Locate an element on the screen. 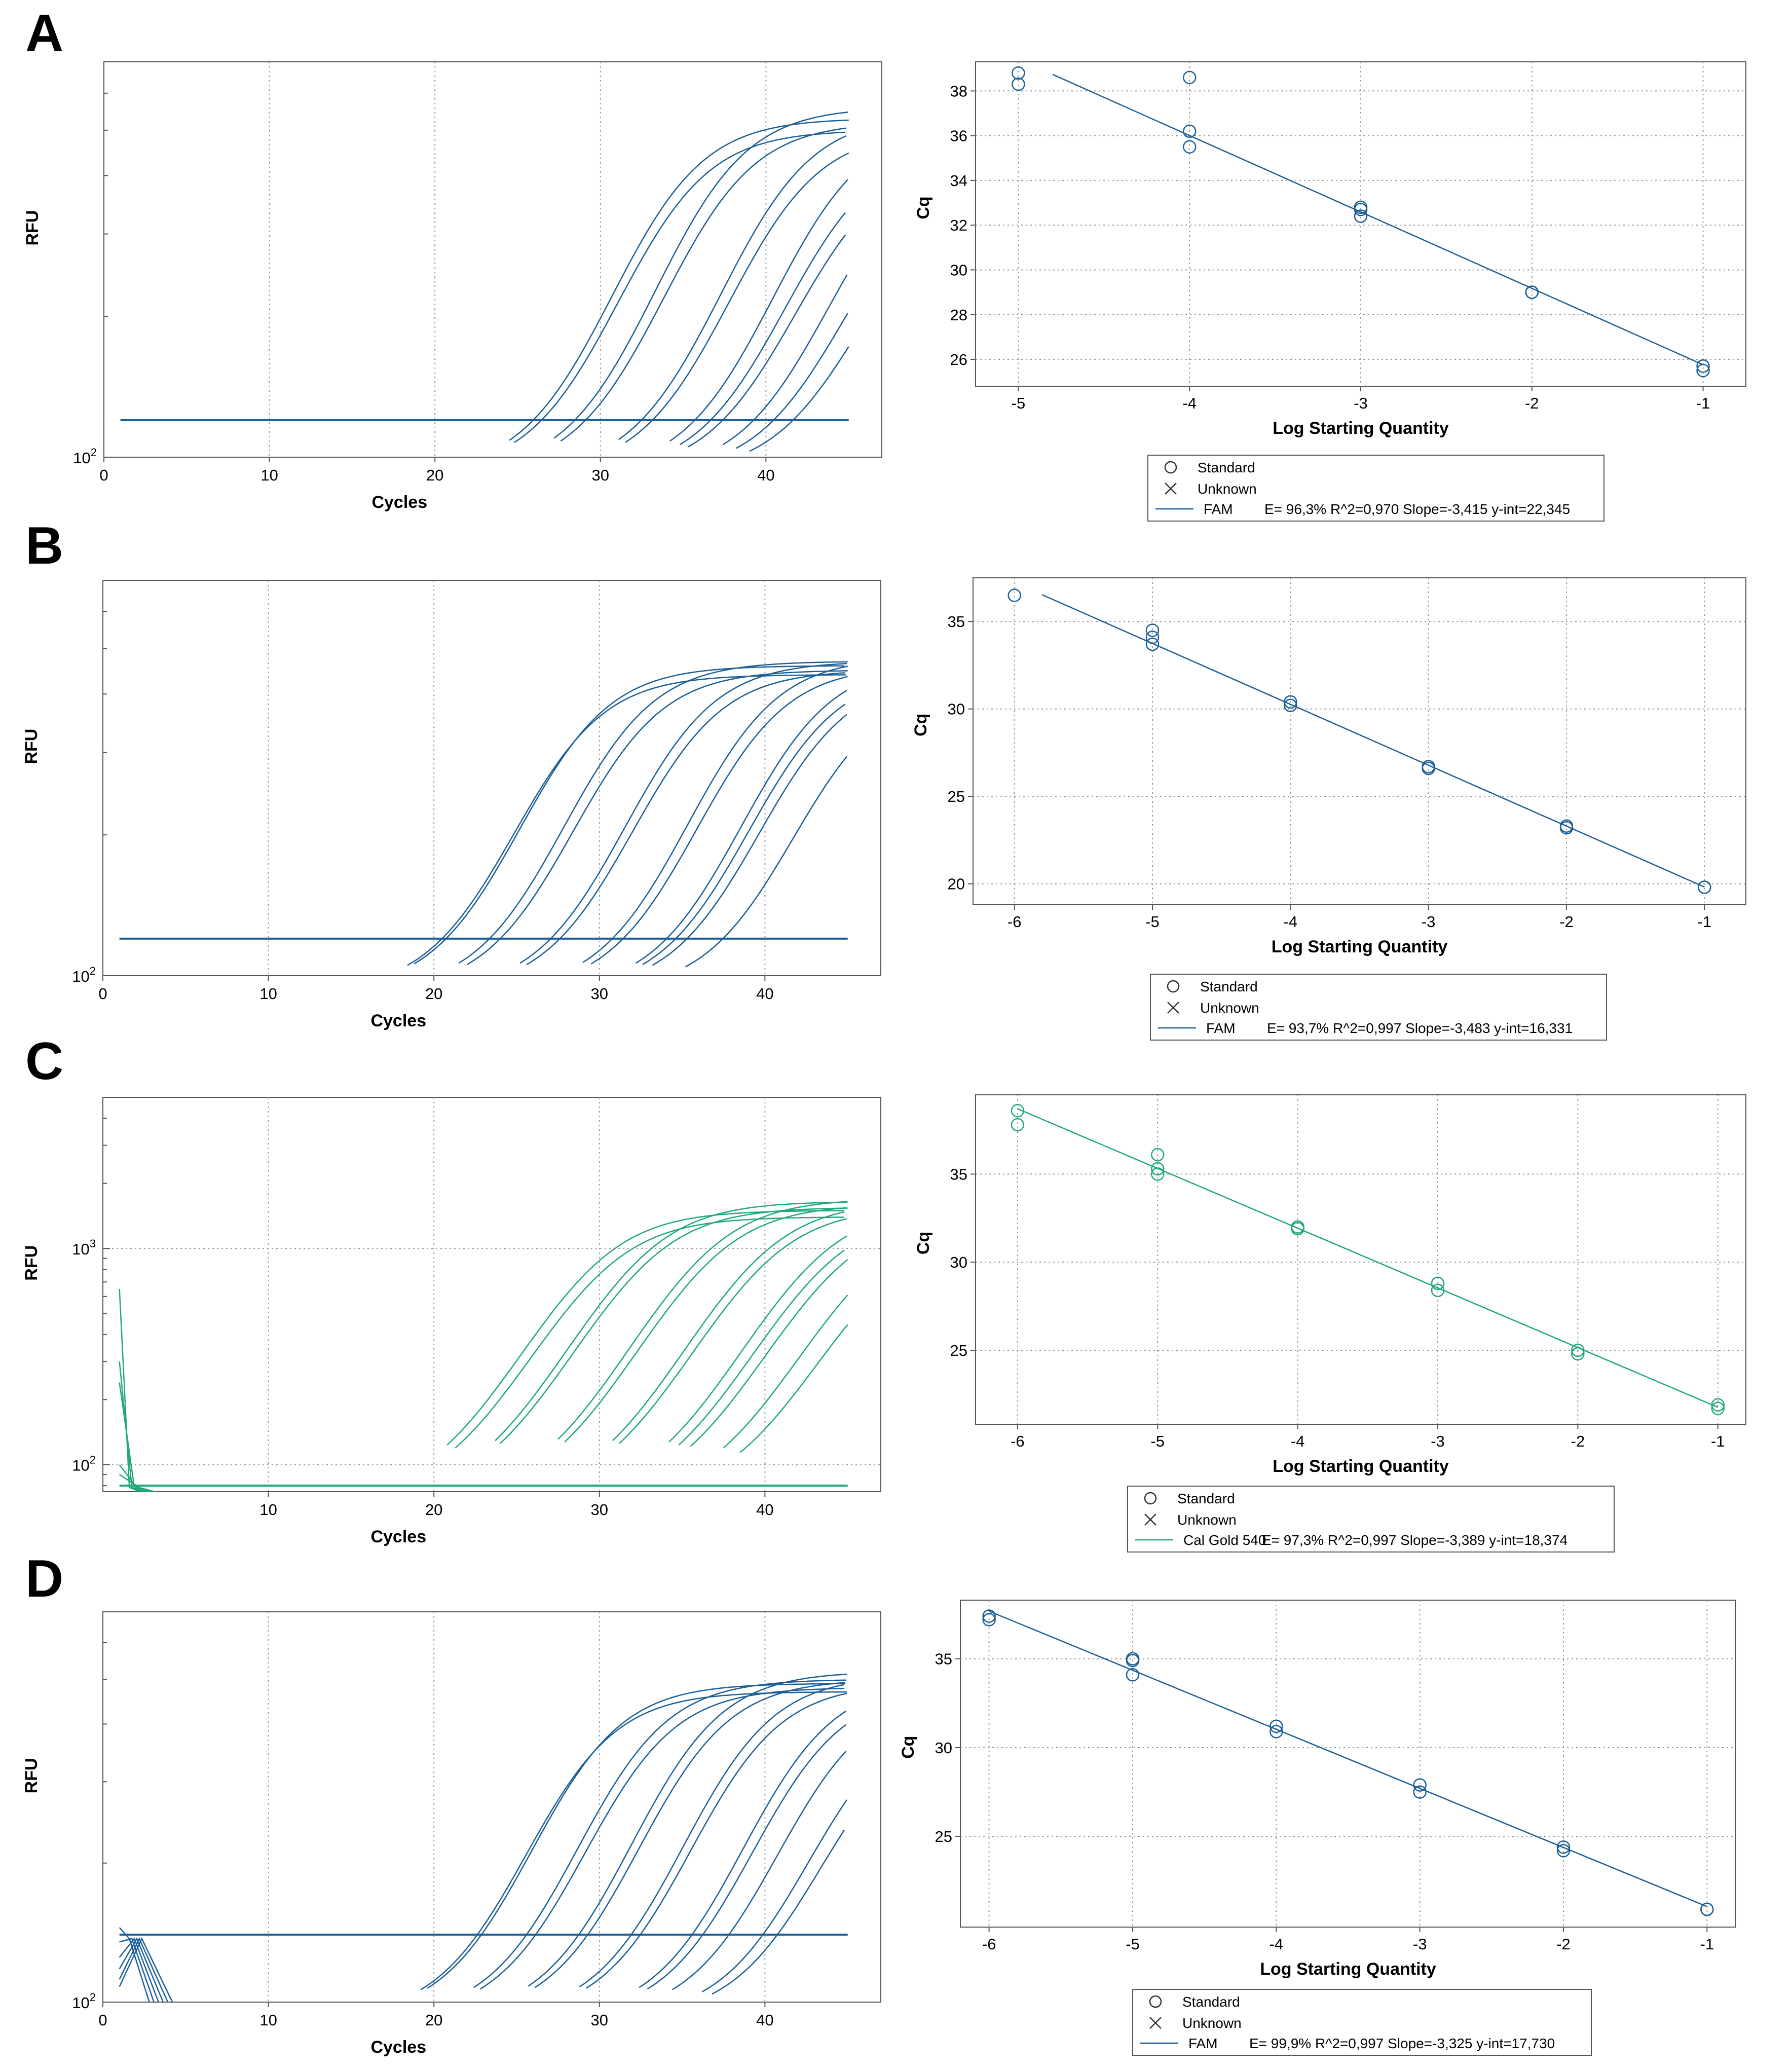  y-tick-label: 10² is located at coordinates (84, 2001).